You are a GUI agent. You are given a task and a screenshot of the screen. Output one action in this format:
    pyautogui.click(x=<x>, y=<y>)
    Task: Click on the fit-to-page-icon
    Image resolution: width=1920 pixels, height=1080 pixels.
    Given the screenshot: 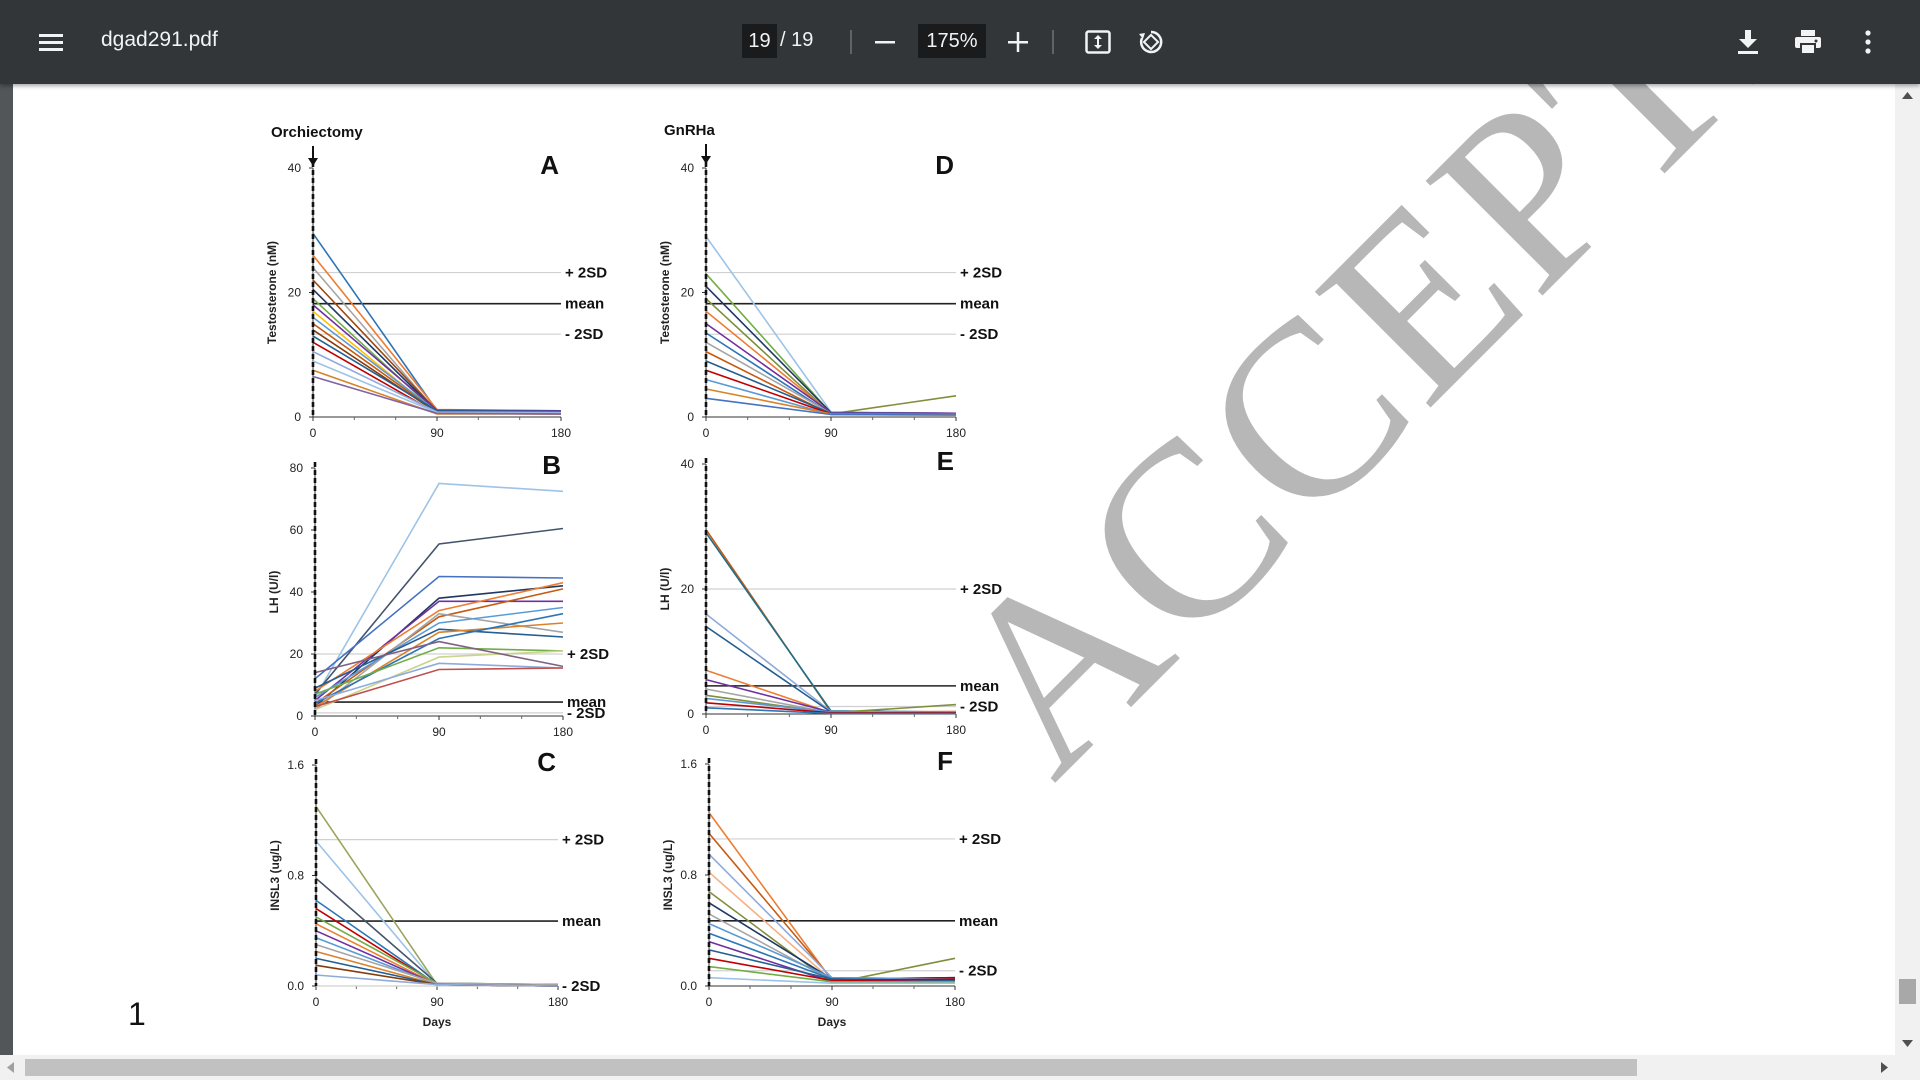 What is the action you would take?
    pyautogui.click(x=1098, y=42)
    